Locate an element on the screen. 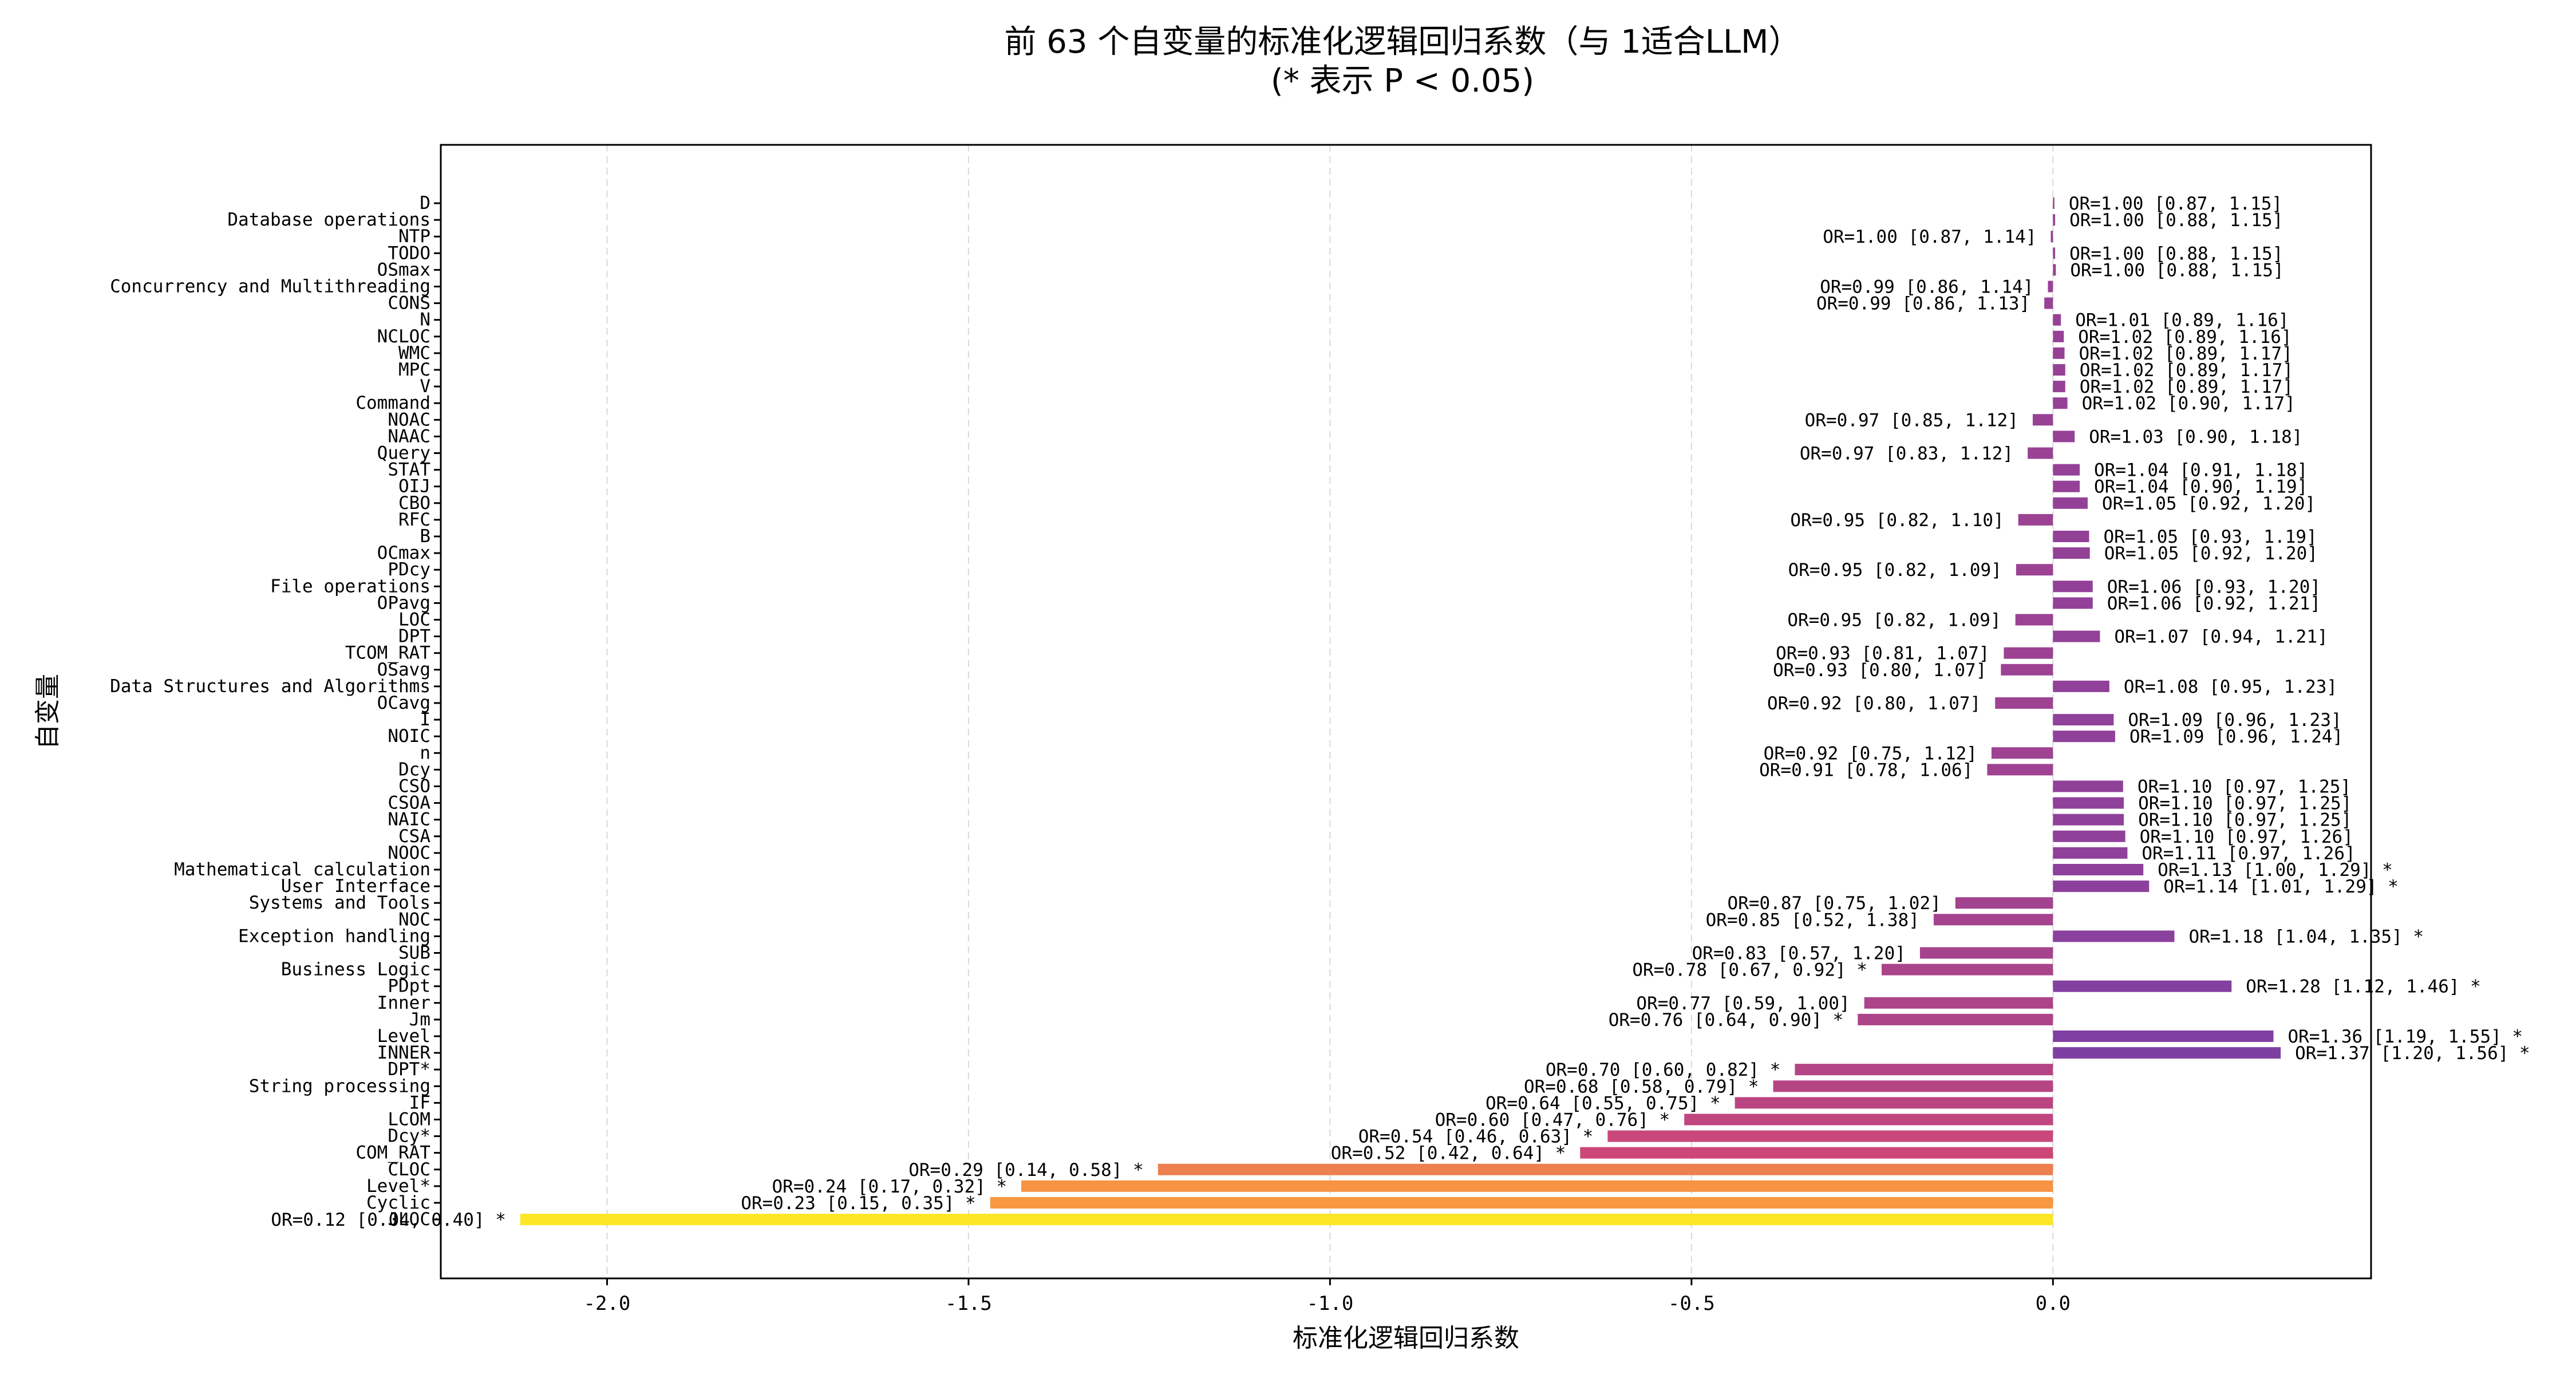 Image resolution: width=2576 pixels, height=1374 pixels. category-label: D is located at coordinates (425, 204).